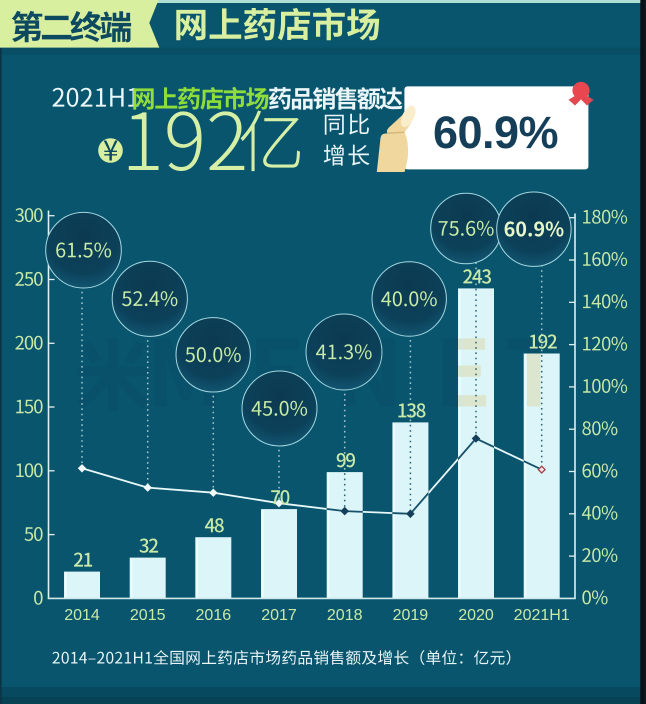 This screenshot has width=646, height=704. What do you see at coordinates (279, 615) in the screenshot?
I see `svg-text: 2017` at bounding box center [279, 615].